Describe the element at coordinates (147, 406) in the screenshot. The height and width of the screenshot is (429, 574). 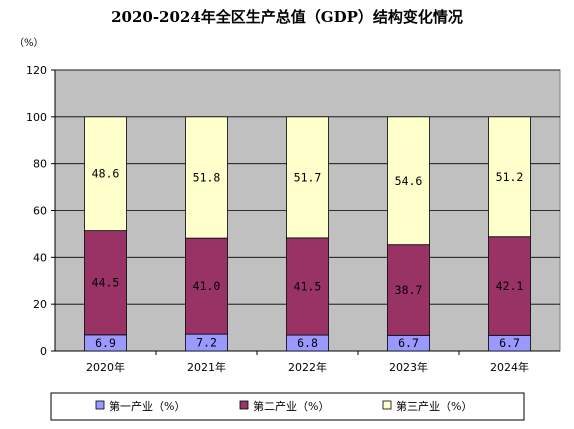
I see `legend-label: 第一产业（%）` at that location.